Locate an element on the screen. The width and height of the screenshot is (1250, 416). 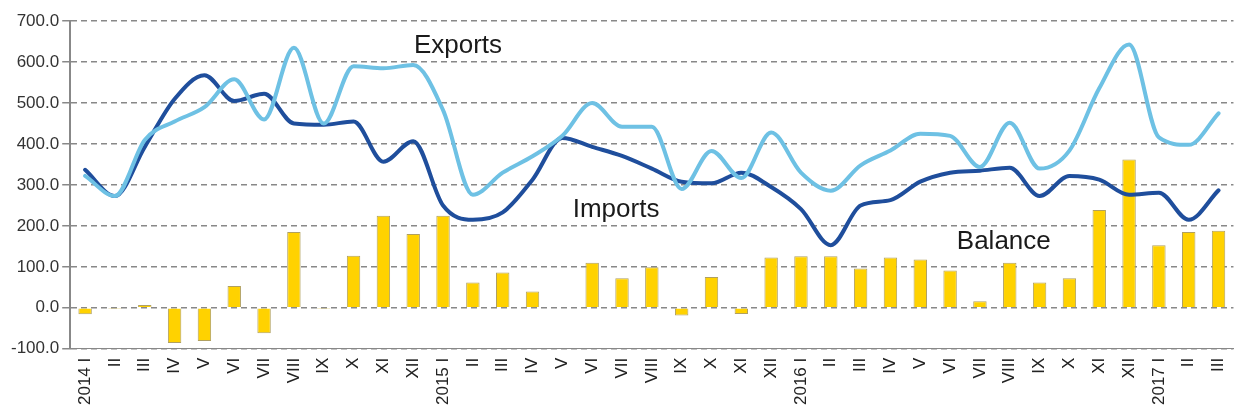
y-tick-label: 200.0 is located at coordinates (38, 225).